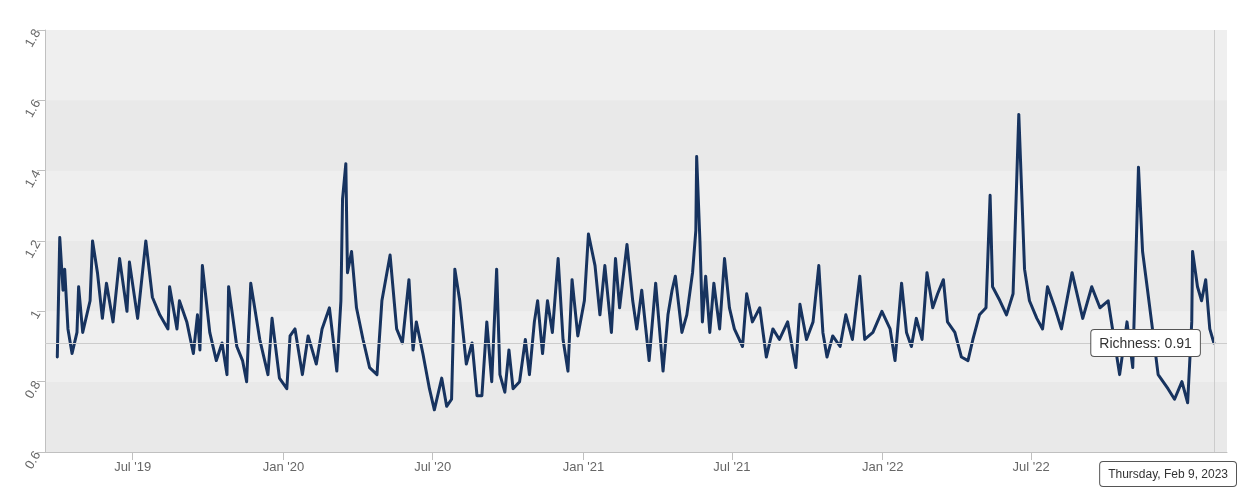  Describe the element at coordinates (35, 314) in the screenshot. I see `y-tick-label: 1` at that location.